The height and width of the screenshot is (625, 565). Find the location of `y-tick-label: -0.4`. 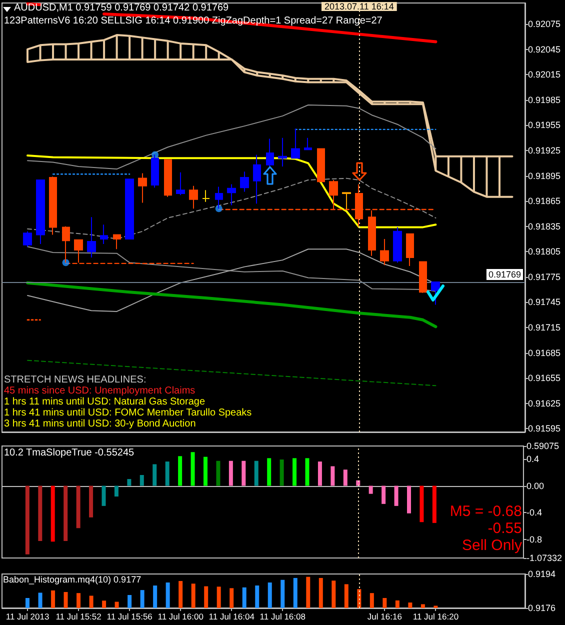

y-tick-label: -0.4 is located at coordinates (534, 513).